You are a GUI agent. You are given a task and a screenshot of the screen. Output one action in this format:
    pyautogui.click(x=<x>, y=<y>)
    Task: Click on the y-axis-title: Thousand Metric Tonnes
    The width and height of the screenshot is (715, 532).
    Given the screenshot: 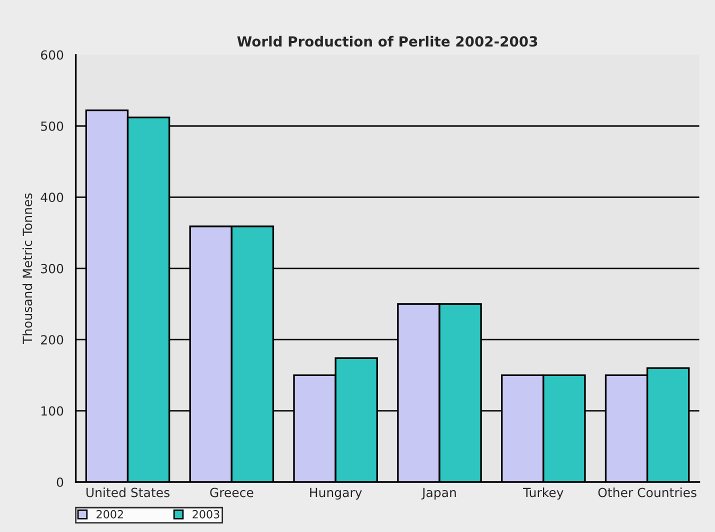 What is the action you would take?
    pyautogui.click(x=27, y=268)
    